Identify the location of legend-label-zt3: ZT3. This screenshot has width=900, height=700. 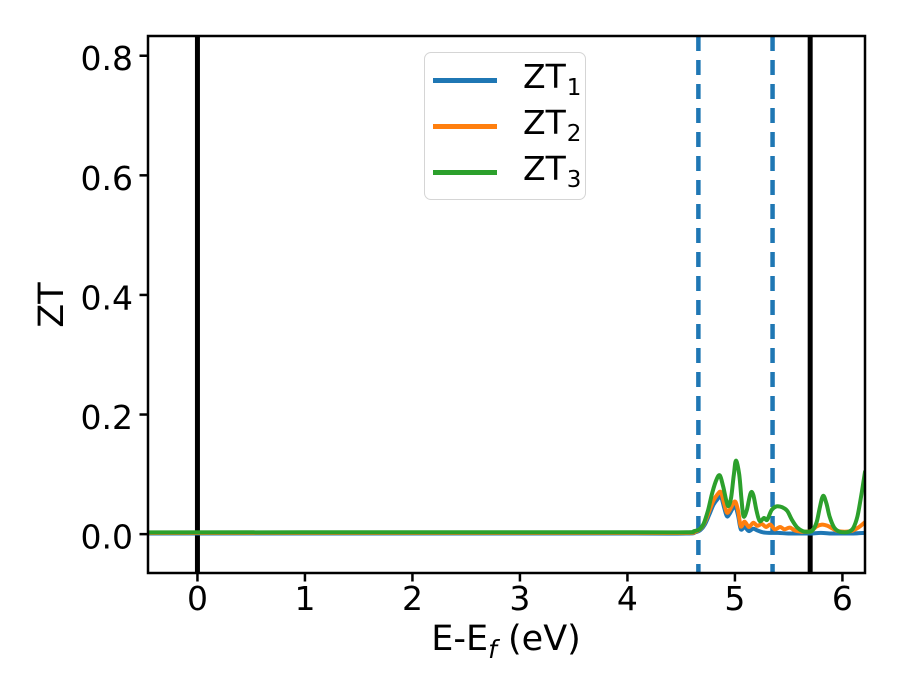
(552, 171).